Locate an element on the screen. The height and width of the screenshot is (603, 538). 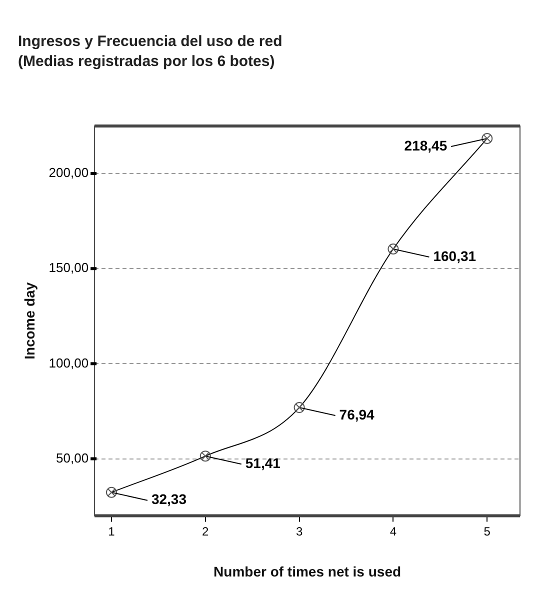
x-tick-label: 3 is located at coordinates (299, 531).